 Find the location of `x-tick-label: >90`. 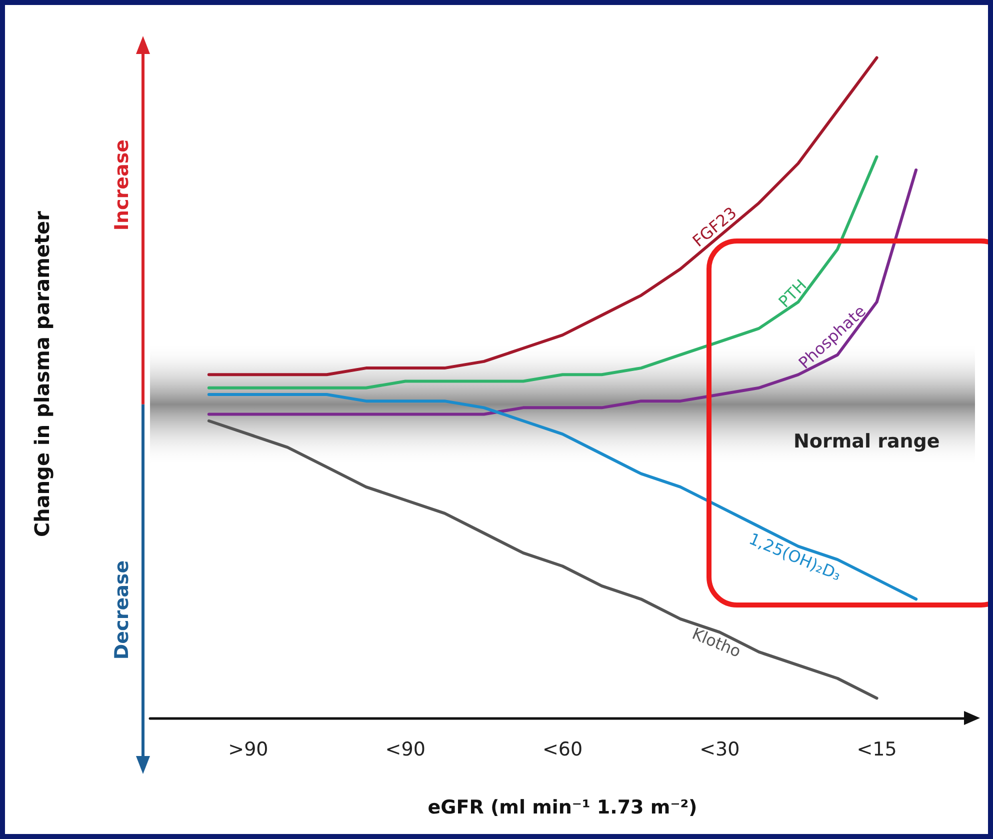

x-tick-label: >90 is located at coordinates (248, 749).